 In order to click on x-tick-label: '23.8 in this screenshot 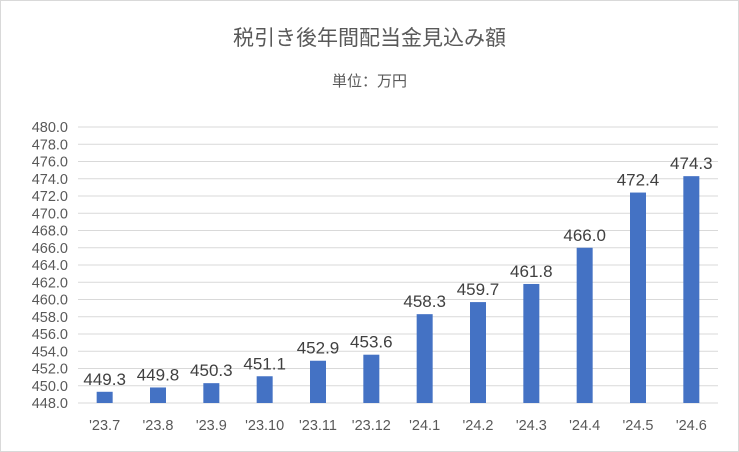, I will do `click(158, 426)`.